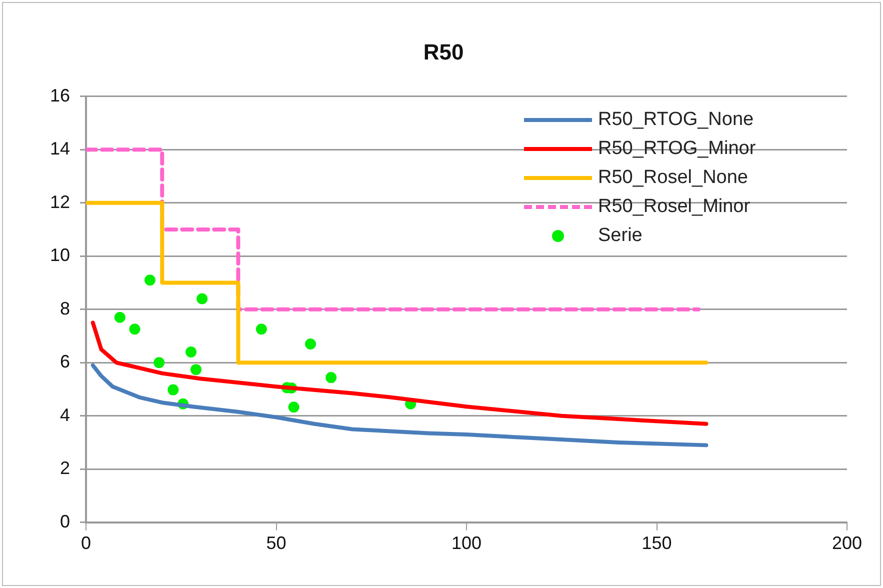 Image resolution: width=883 pixels, height=588 pixels. Describe the element at coordinates (276, 543) in the screenshot. I see `x-tick-label: 50` at that location.